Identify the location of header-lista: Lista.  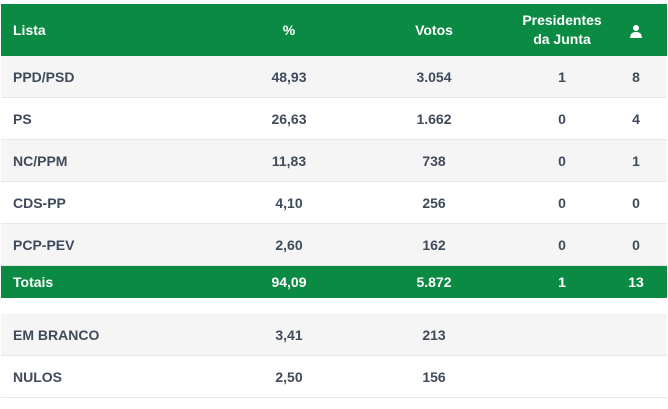
(29, 30).